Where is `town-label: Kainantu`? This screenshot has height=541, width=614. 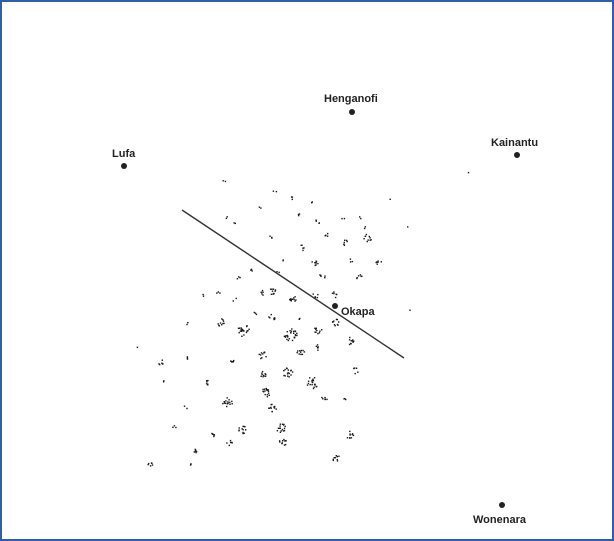 town-label: Kainantu is located at coordinates (514, 143).